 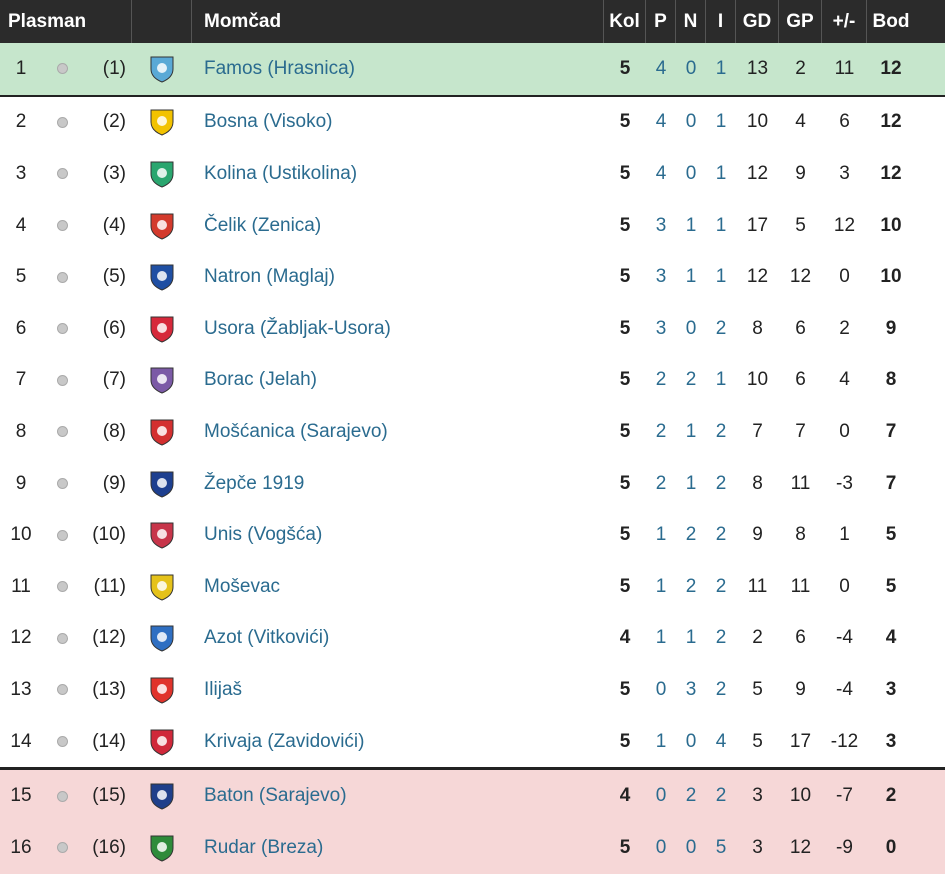 I want to click on goals-for-cell: 11, so click(x=757, y=586).